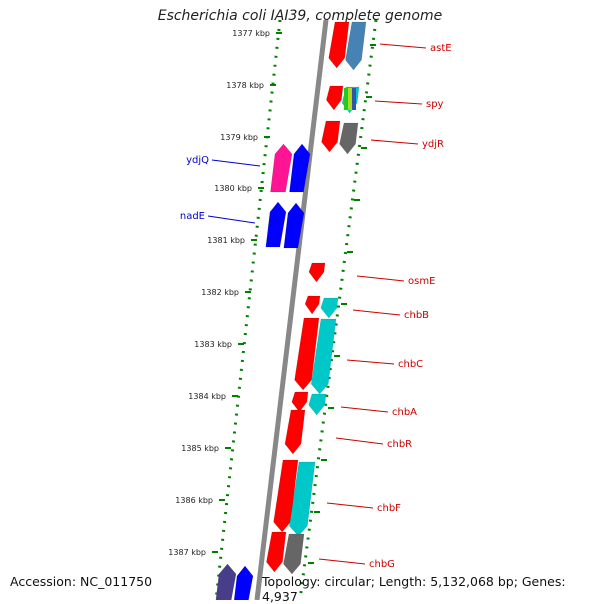 Image resolution: width=600 pixels, height=604 pixels. I want to click on gene-label: chbF, so click(389, 508).